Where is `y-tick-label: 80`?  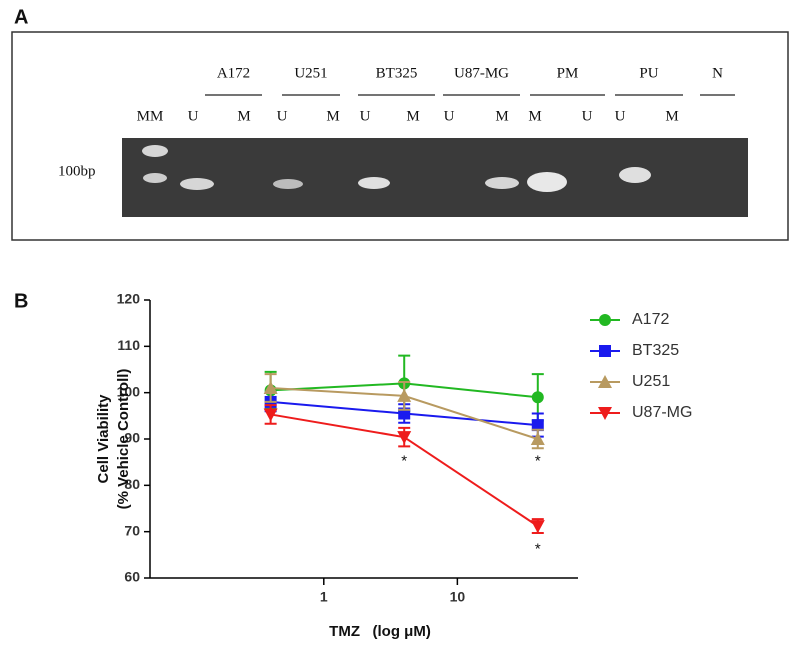 y-tick-label: 80 is located at coordinates (132, 484).